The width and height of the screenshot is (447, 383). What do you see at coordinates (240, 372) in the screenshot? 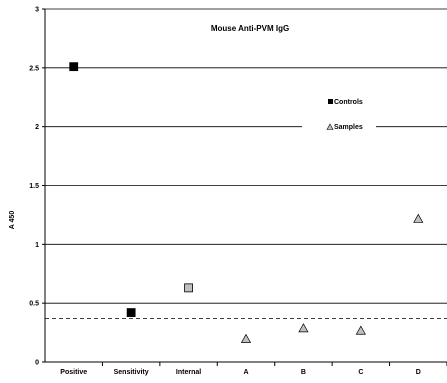
I see `x-tick-labels: Positive Sensitivity Internal A B C D` at bounding box center [240, 372].